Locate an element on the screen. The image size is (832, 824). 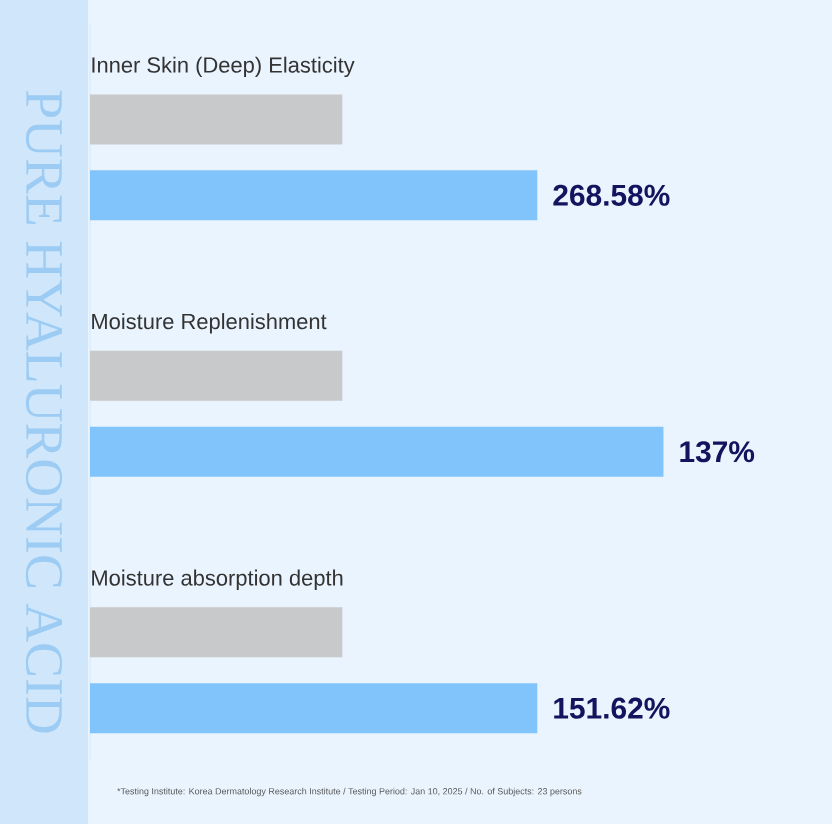
text: 137% is located at coordinates (717, 452).